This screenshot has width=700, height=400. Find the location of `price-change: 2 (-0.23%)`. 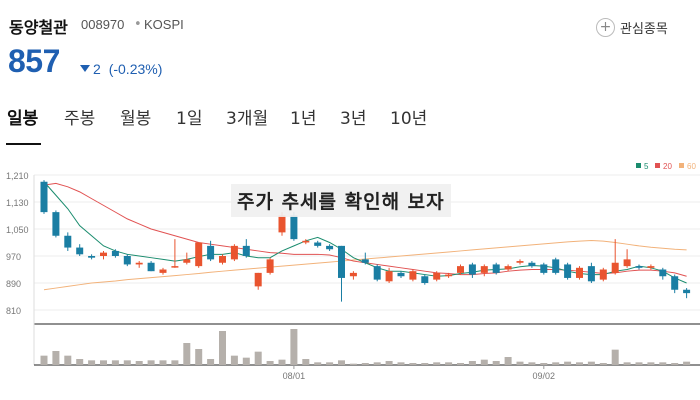

price-change: 2 (-0.23%) is located at coordinates (121, 69).